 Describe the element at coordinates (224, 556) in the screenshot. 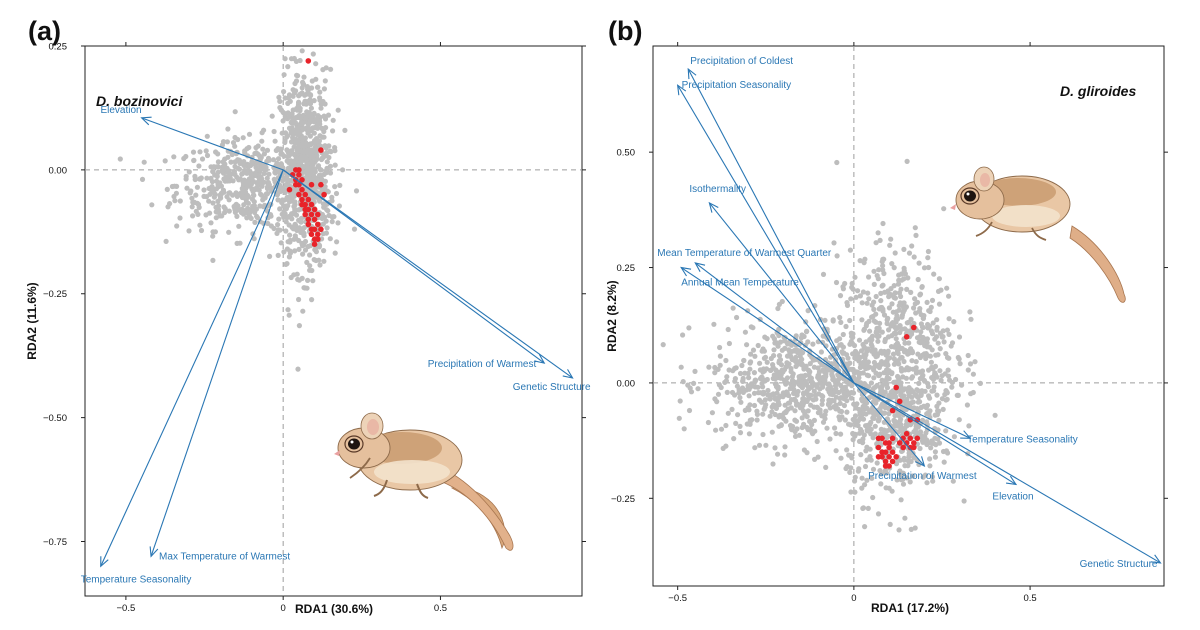

I see `vector-label: Max Temperature of Warmest` at that location.